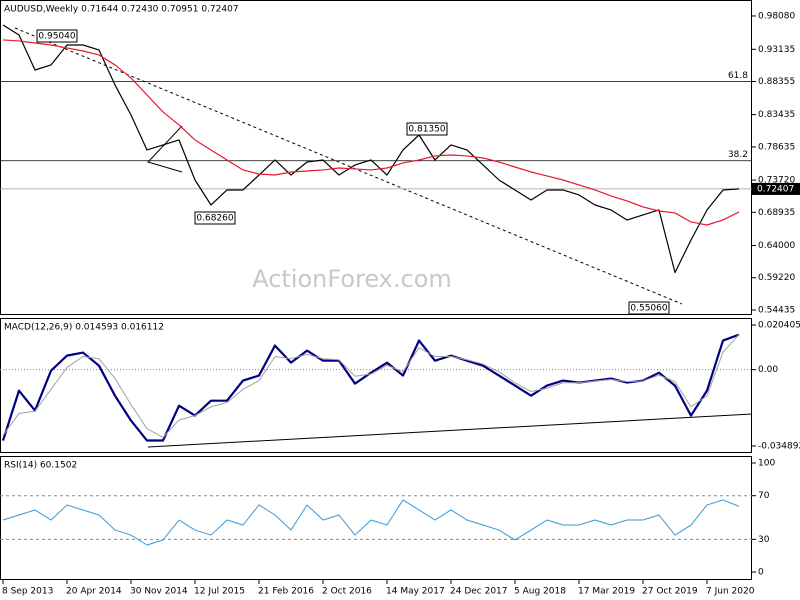 The height and width of the screenshot is (600, 800). What do you see at coordinates (479, 592) in the screenshot?
I see `x-tick-label: 24 Dec 2017` at bounding box center [479, 592].